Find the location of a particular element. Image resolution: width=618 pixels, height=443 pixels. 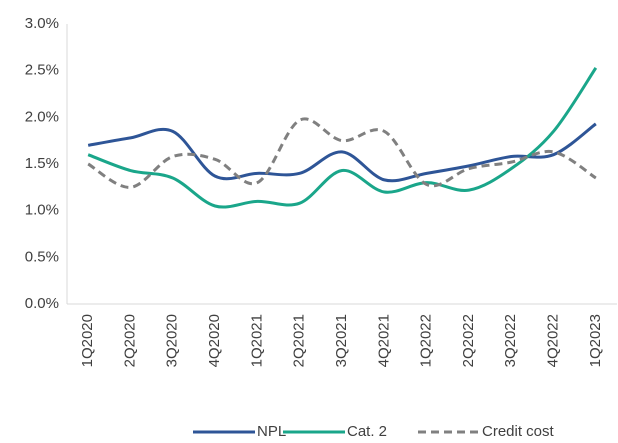

legend-label: Cat. 2 is located at coordinates (367, 431).